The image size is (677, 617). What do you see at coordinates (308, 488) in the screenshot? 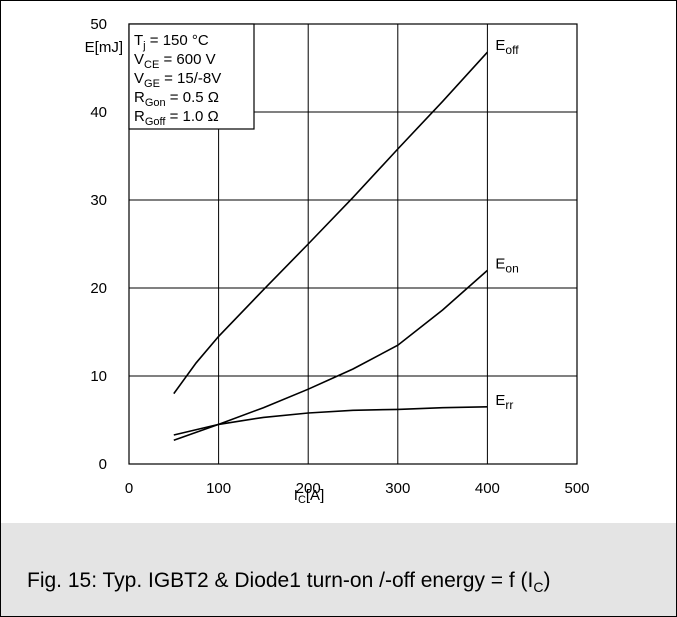
I see `x-tick-label: 200` at bounding box center [308, 488].